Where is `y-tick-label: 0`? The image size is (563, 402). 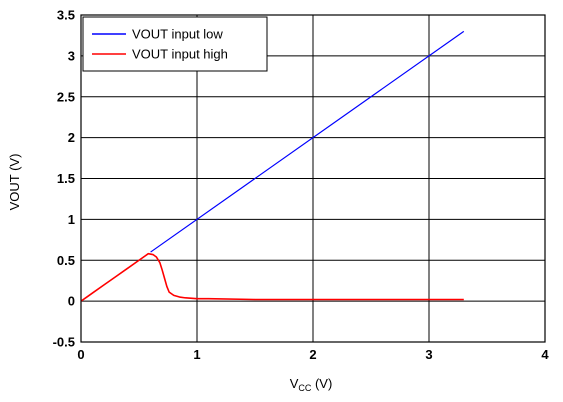
y-tick-label: 0 is located at coordinates (71, 301).